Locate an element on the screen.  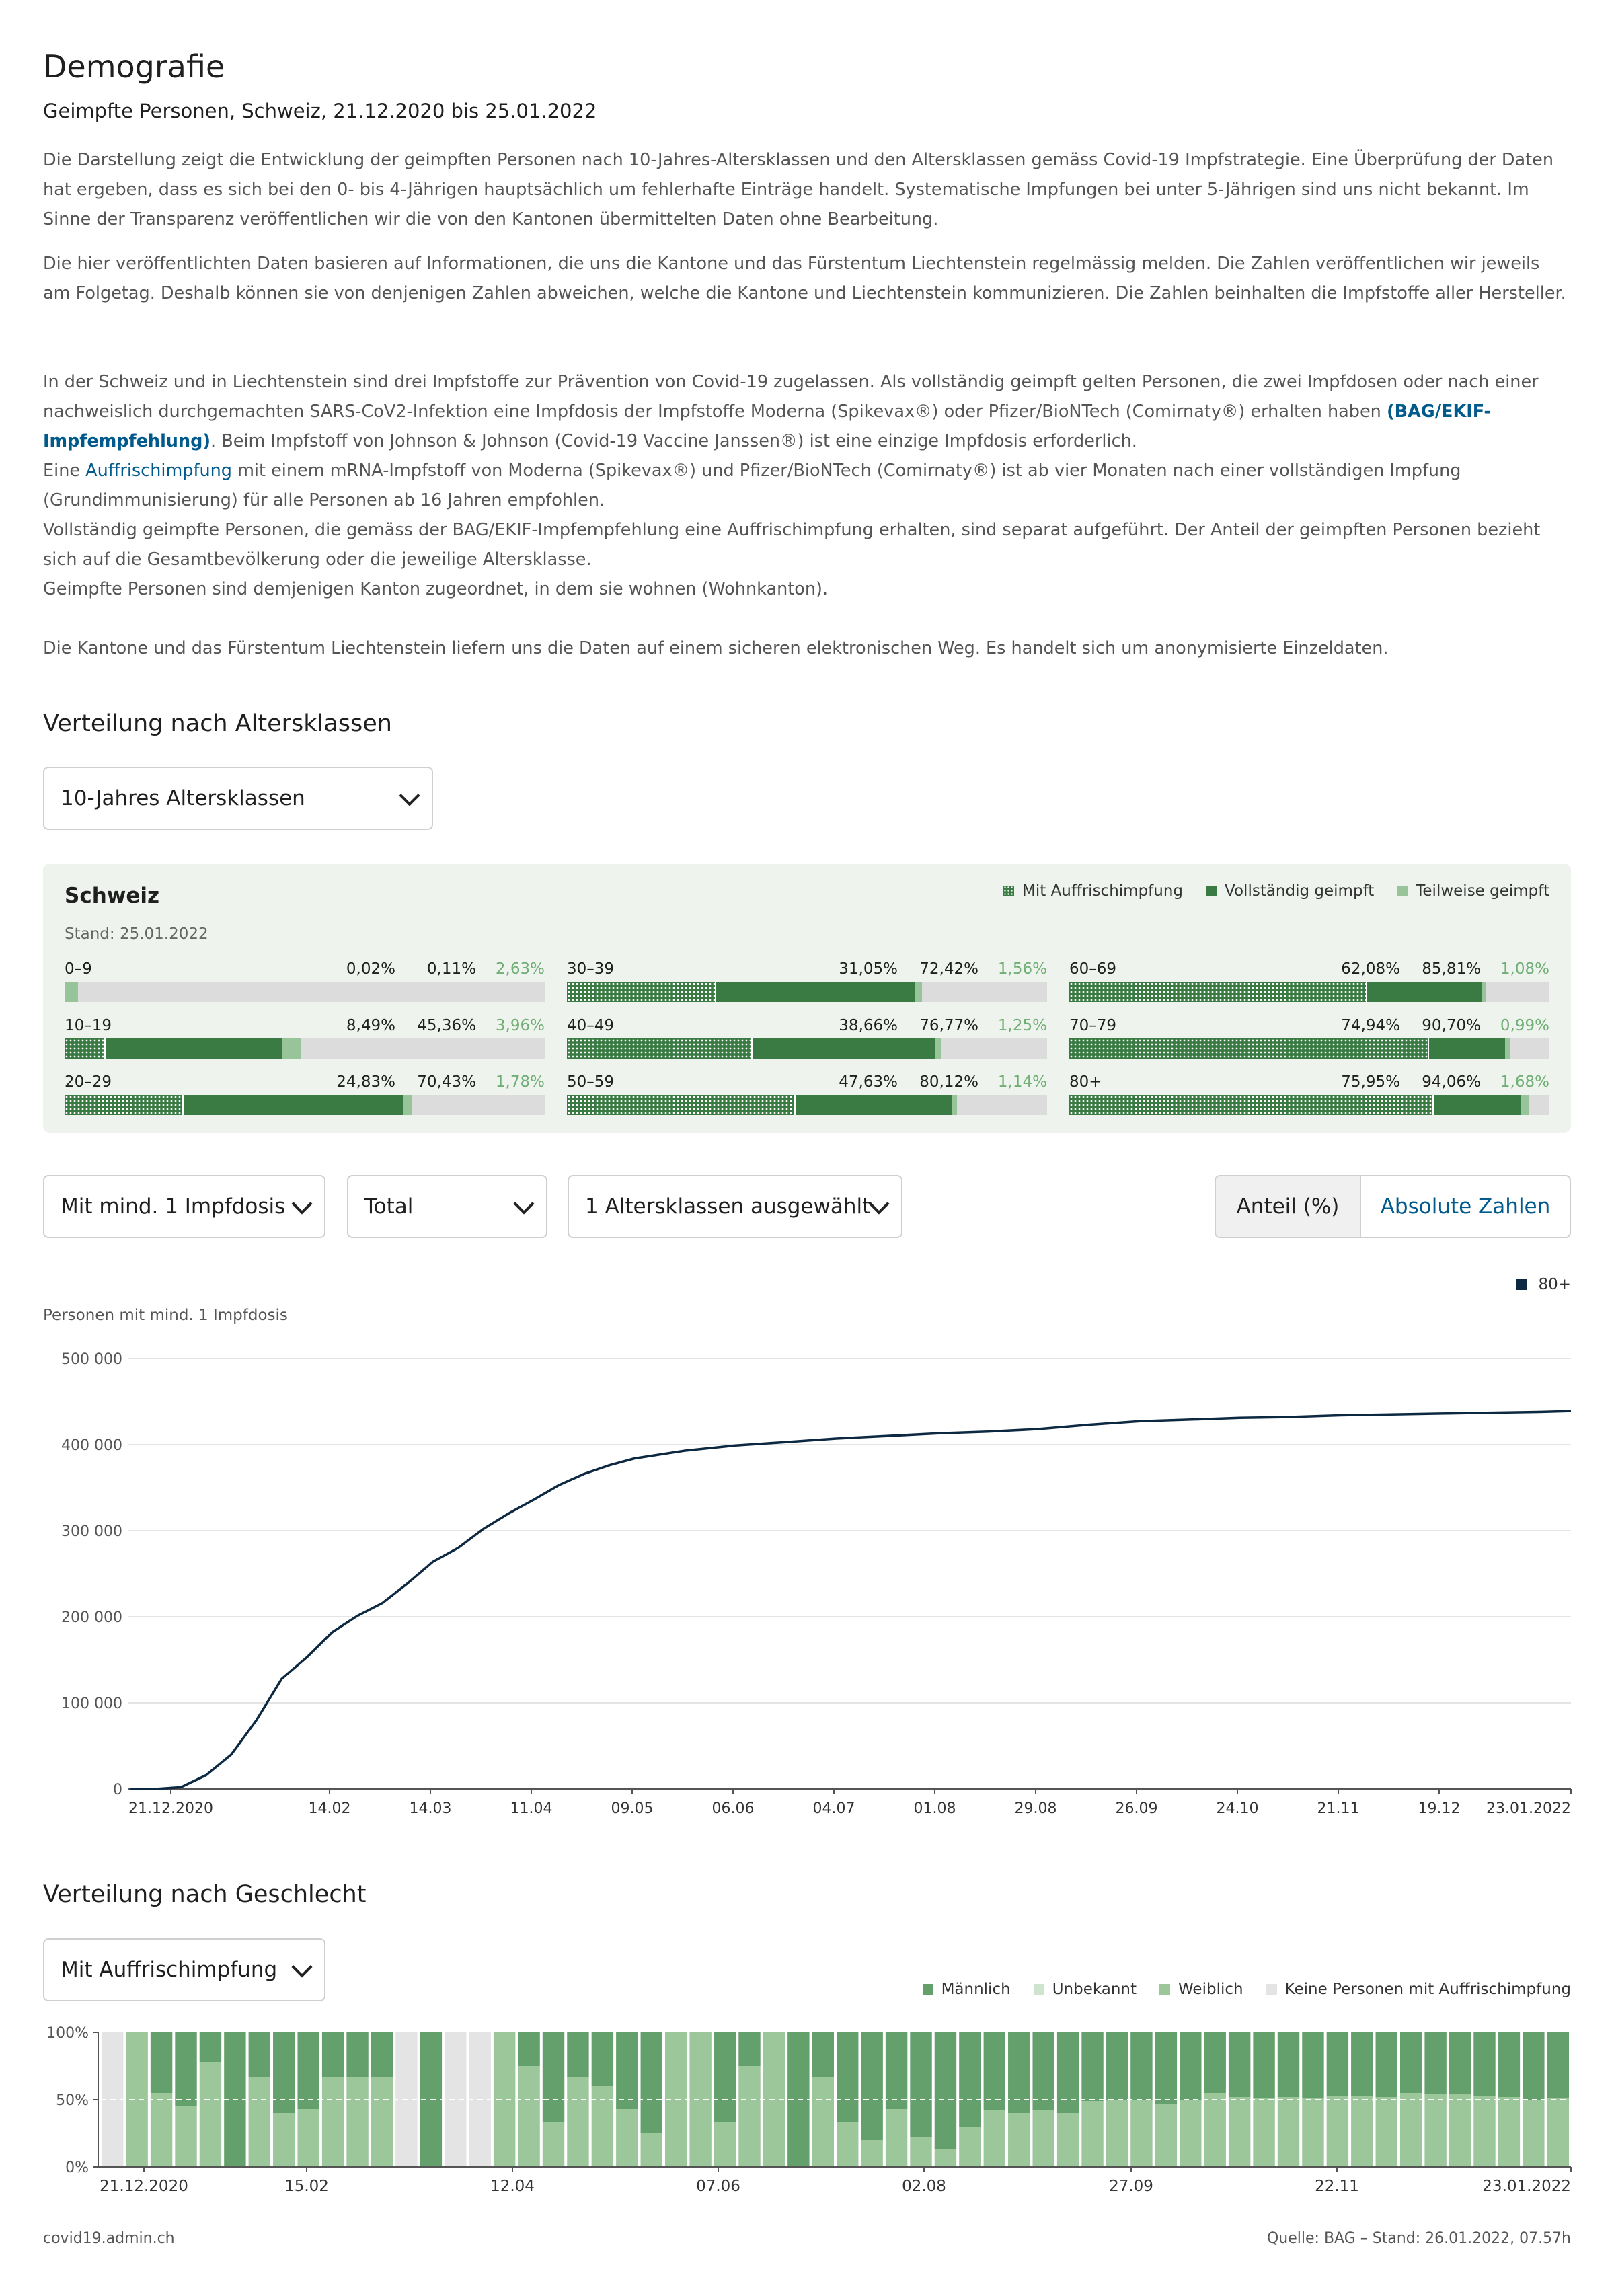
x-tick-label: 21.11 is located at coordinates (1338, 1809).